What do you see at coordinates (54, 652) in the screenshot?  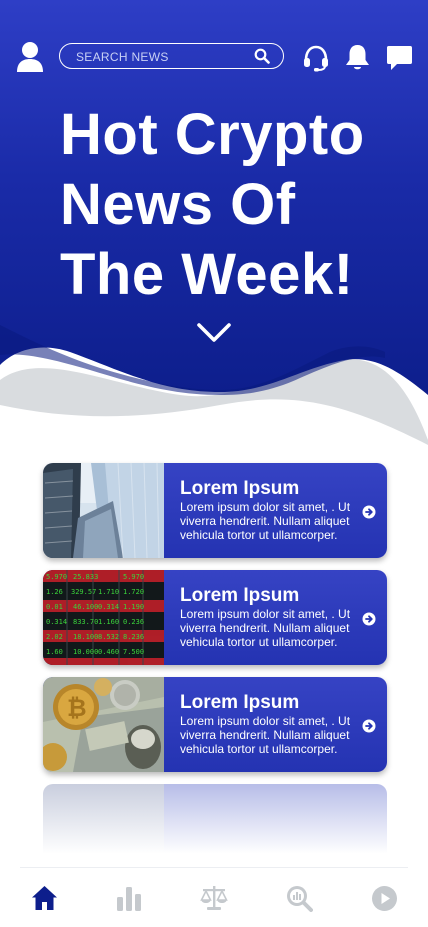 I see `svg-text: 1.60` at bounding box center [54, 652].